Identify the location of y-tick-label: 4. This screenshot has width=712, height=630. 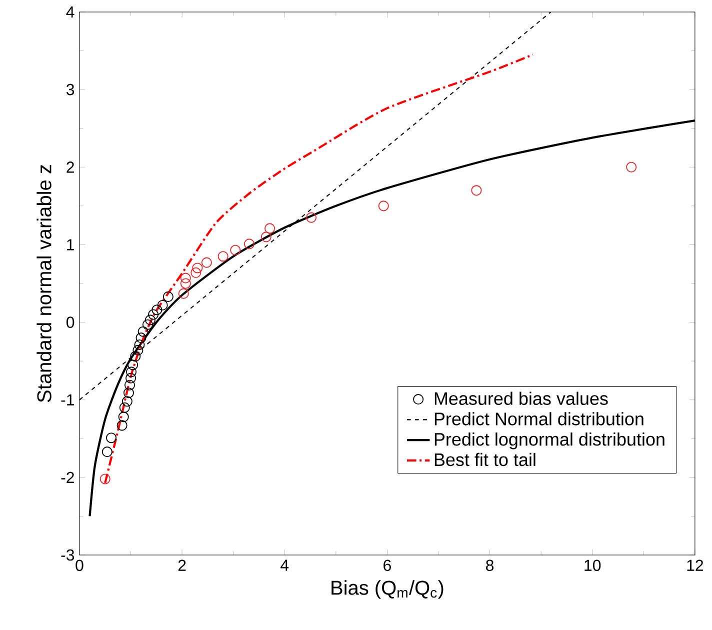
(70, 12).